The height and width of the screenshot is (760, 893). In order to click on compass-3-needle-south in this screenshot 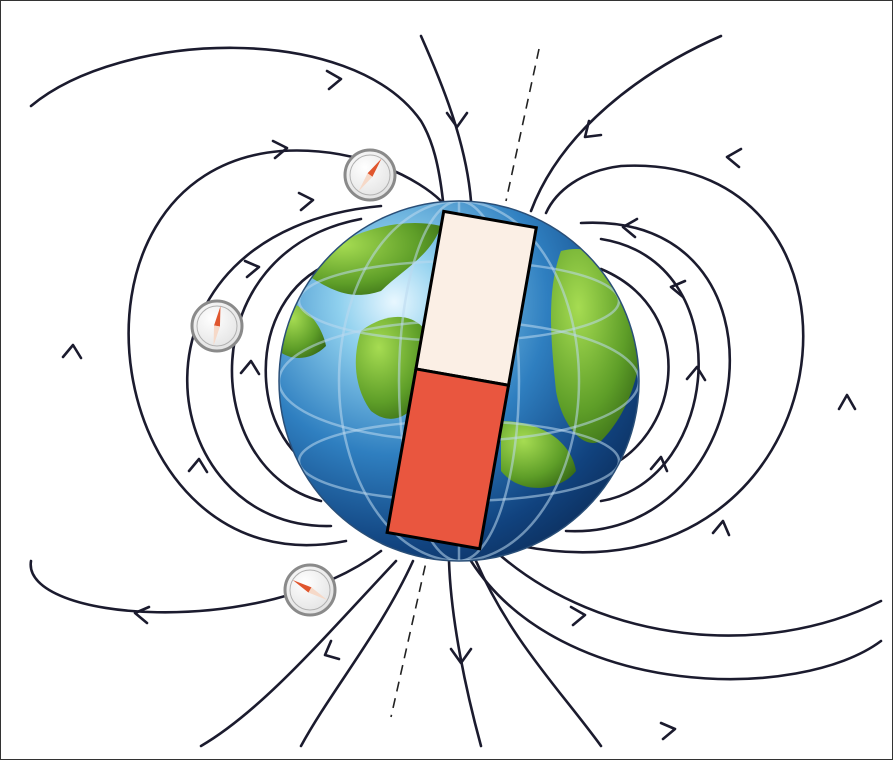, I will do `click(318, 593)`.